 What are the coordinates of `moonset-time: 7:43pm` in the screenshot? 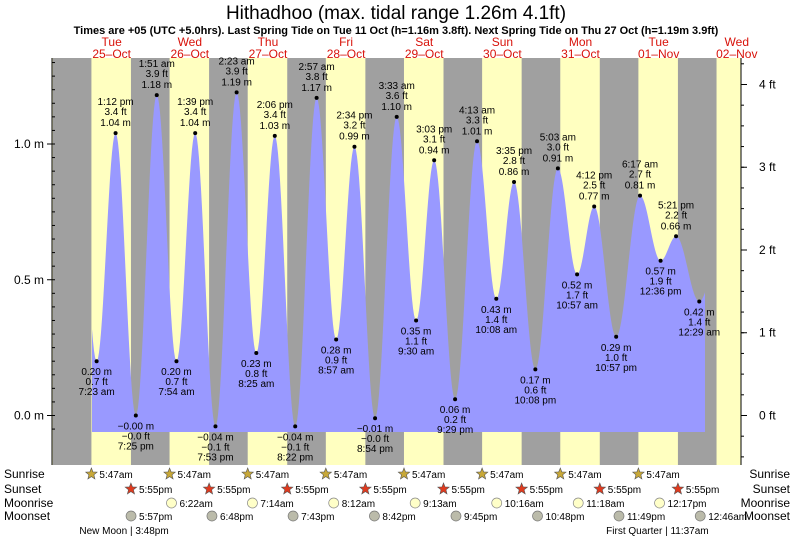 It's located at (317, 517).